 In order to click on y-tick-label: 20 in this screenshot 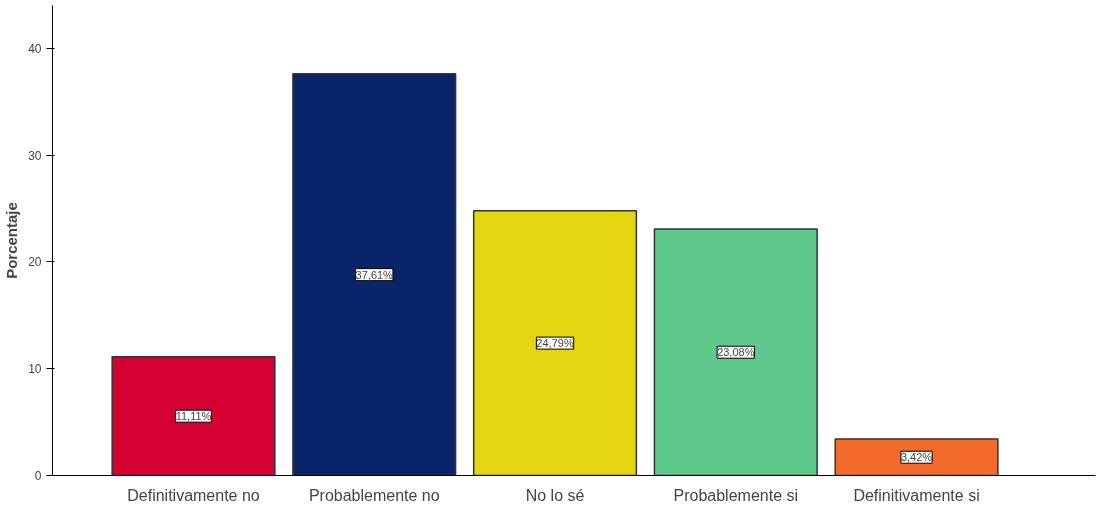, I will do `click(35, 262)`.